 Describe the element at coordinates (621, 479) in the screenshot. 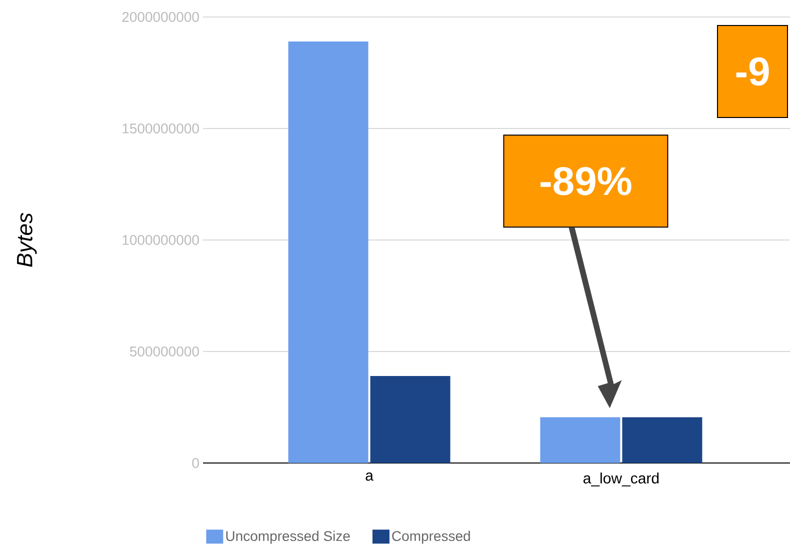

I see `x-tick-label: a_low_card` at that location.